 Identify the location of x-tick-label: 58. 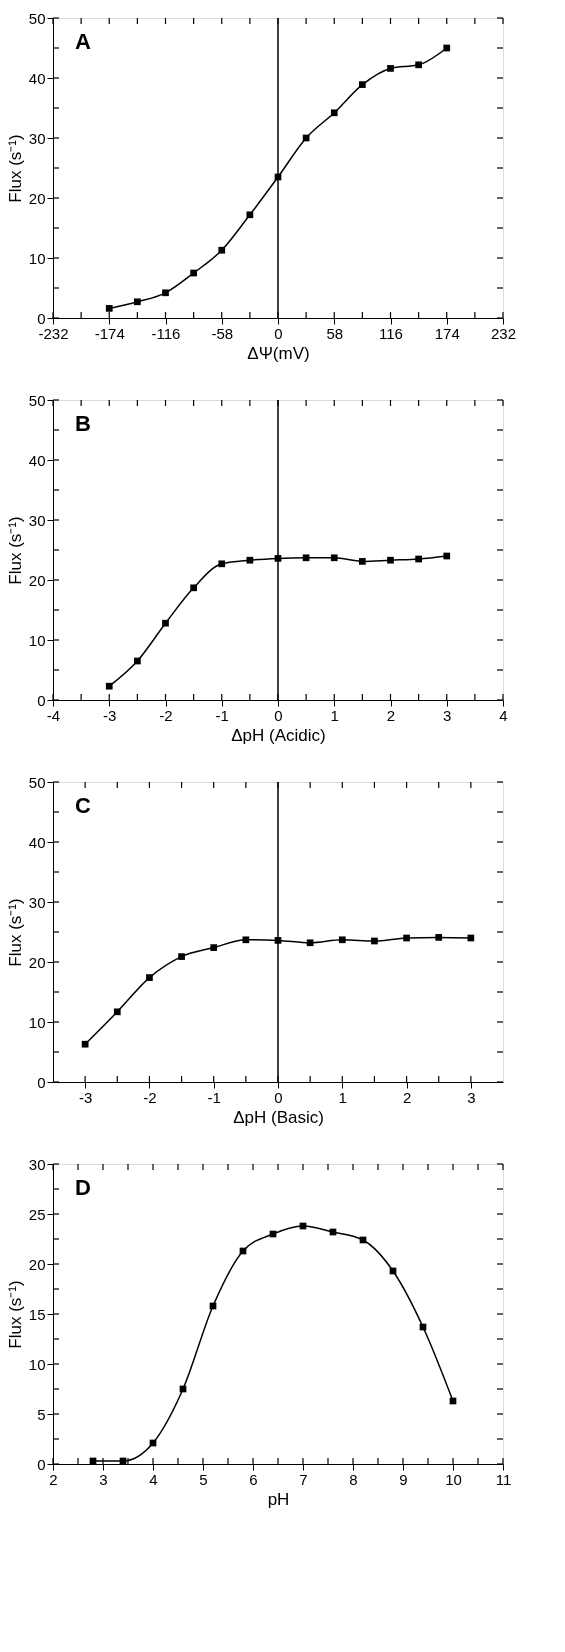
(335, 333).